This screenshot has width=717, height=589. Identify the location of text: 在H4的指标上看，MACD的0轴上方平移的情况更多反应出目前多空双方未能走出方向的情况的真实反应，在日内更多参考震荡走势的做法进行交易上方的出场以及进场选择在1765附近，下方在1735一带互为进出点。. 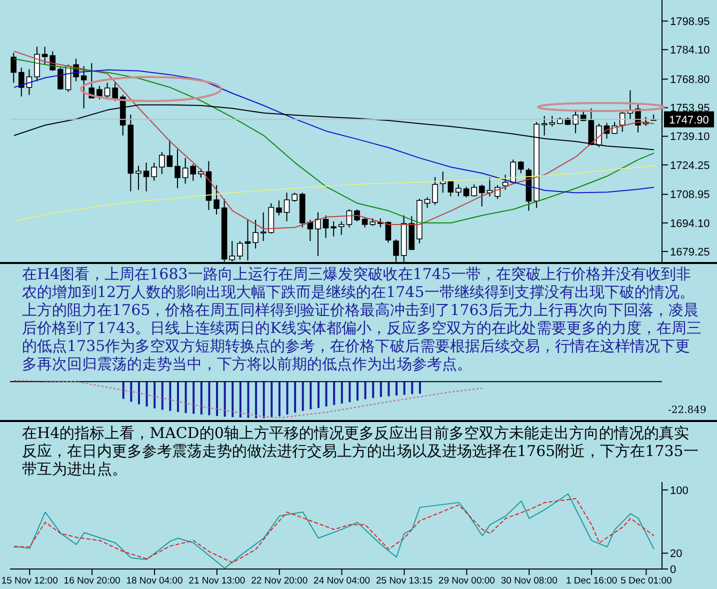
(361, 451).